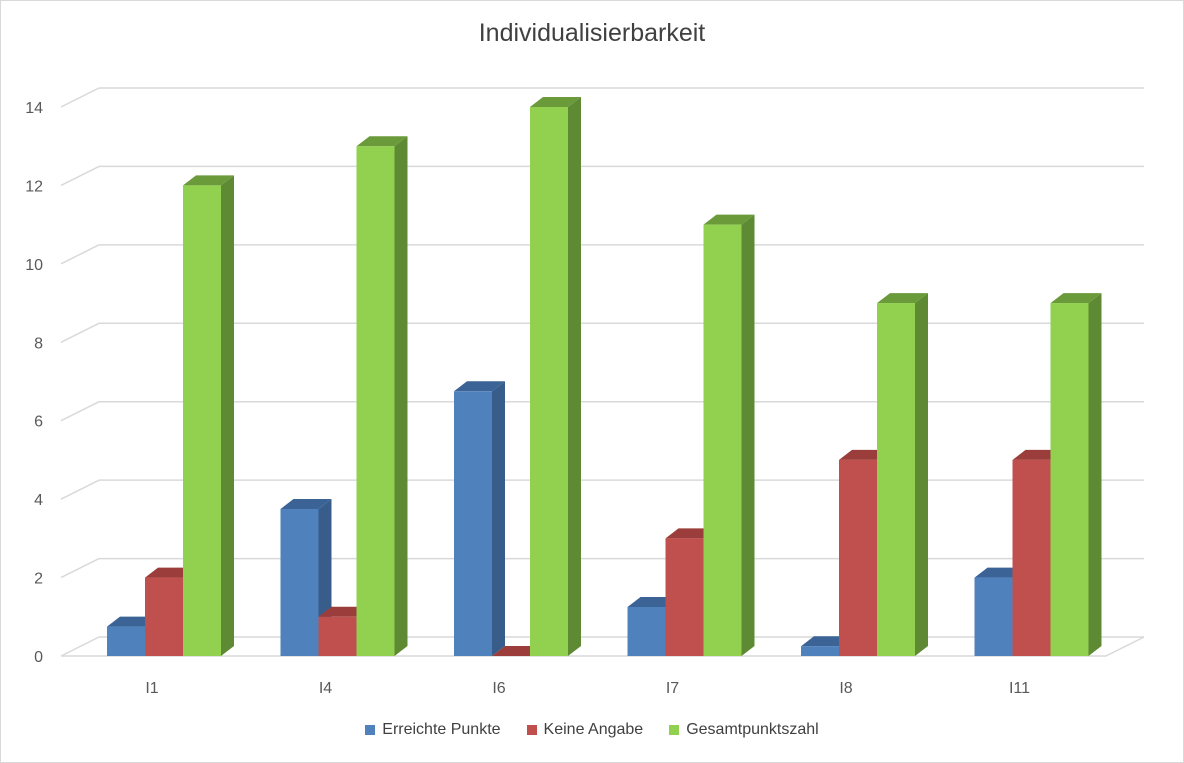  Describe the element at coordinates (34, 108) in the screenshot. I see `y-tick-label: 14` at that location.